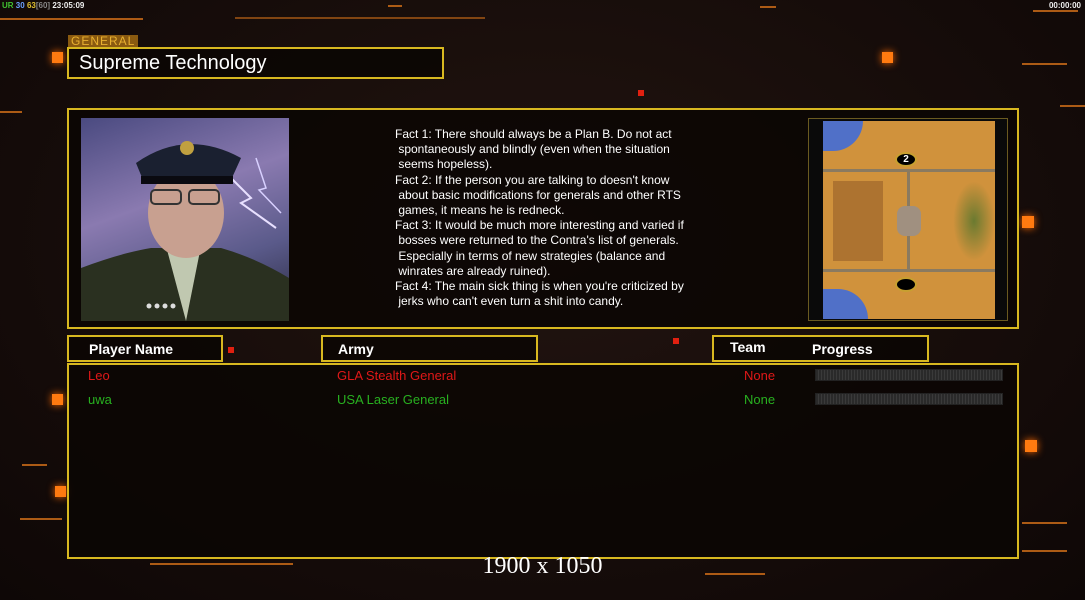  I want to click on header-player-name: Player Name, so click(145, 348).